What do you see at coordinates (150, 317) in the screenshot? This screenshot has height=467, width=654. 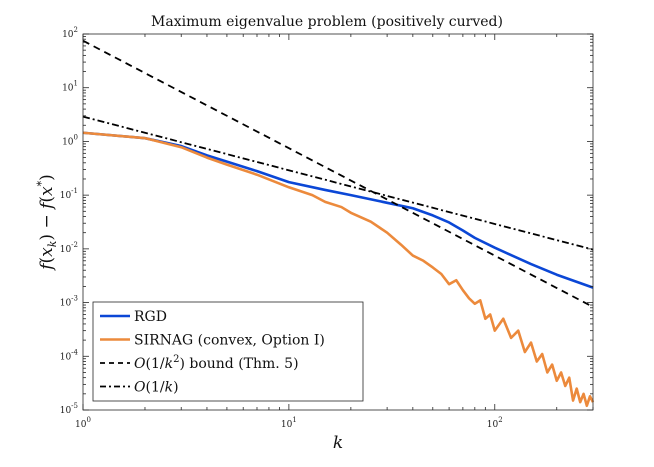 I see `legend-label-0: RGD` at bounding box center [150, 317].